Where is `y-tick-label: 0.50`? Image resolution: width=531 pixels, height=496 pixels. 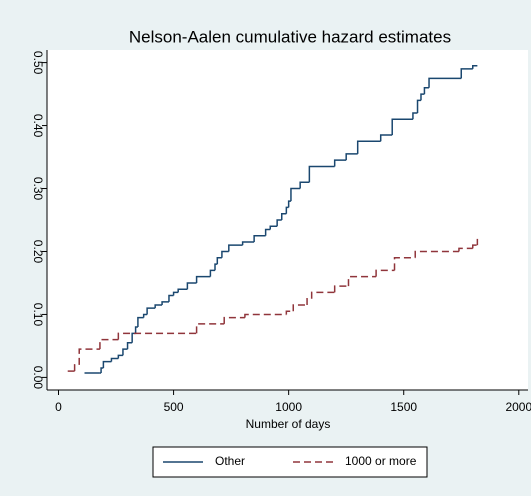 y-tick-label: 0.50 is located at coordinates (38, 63).